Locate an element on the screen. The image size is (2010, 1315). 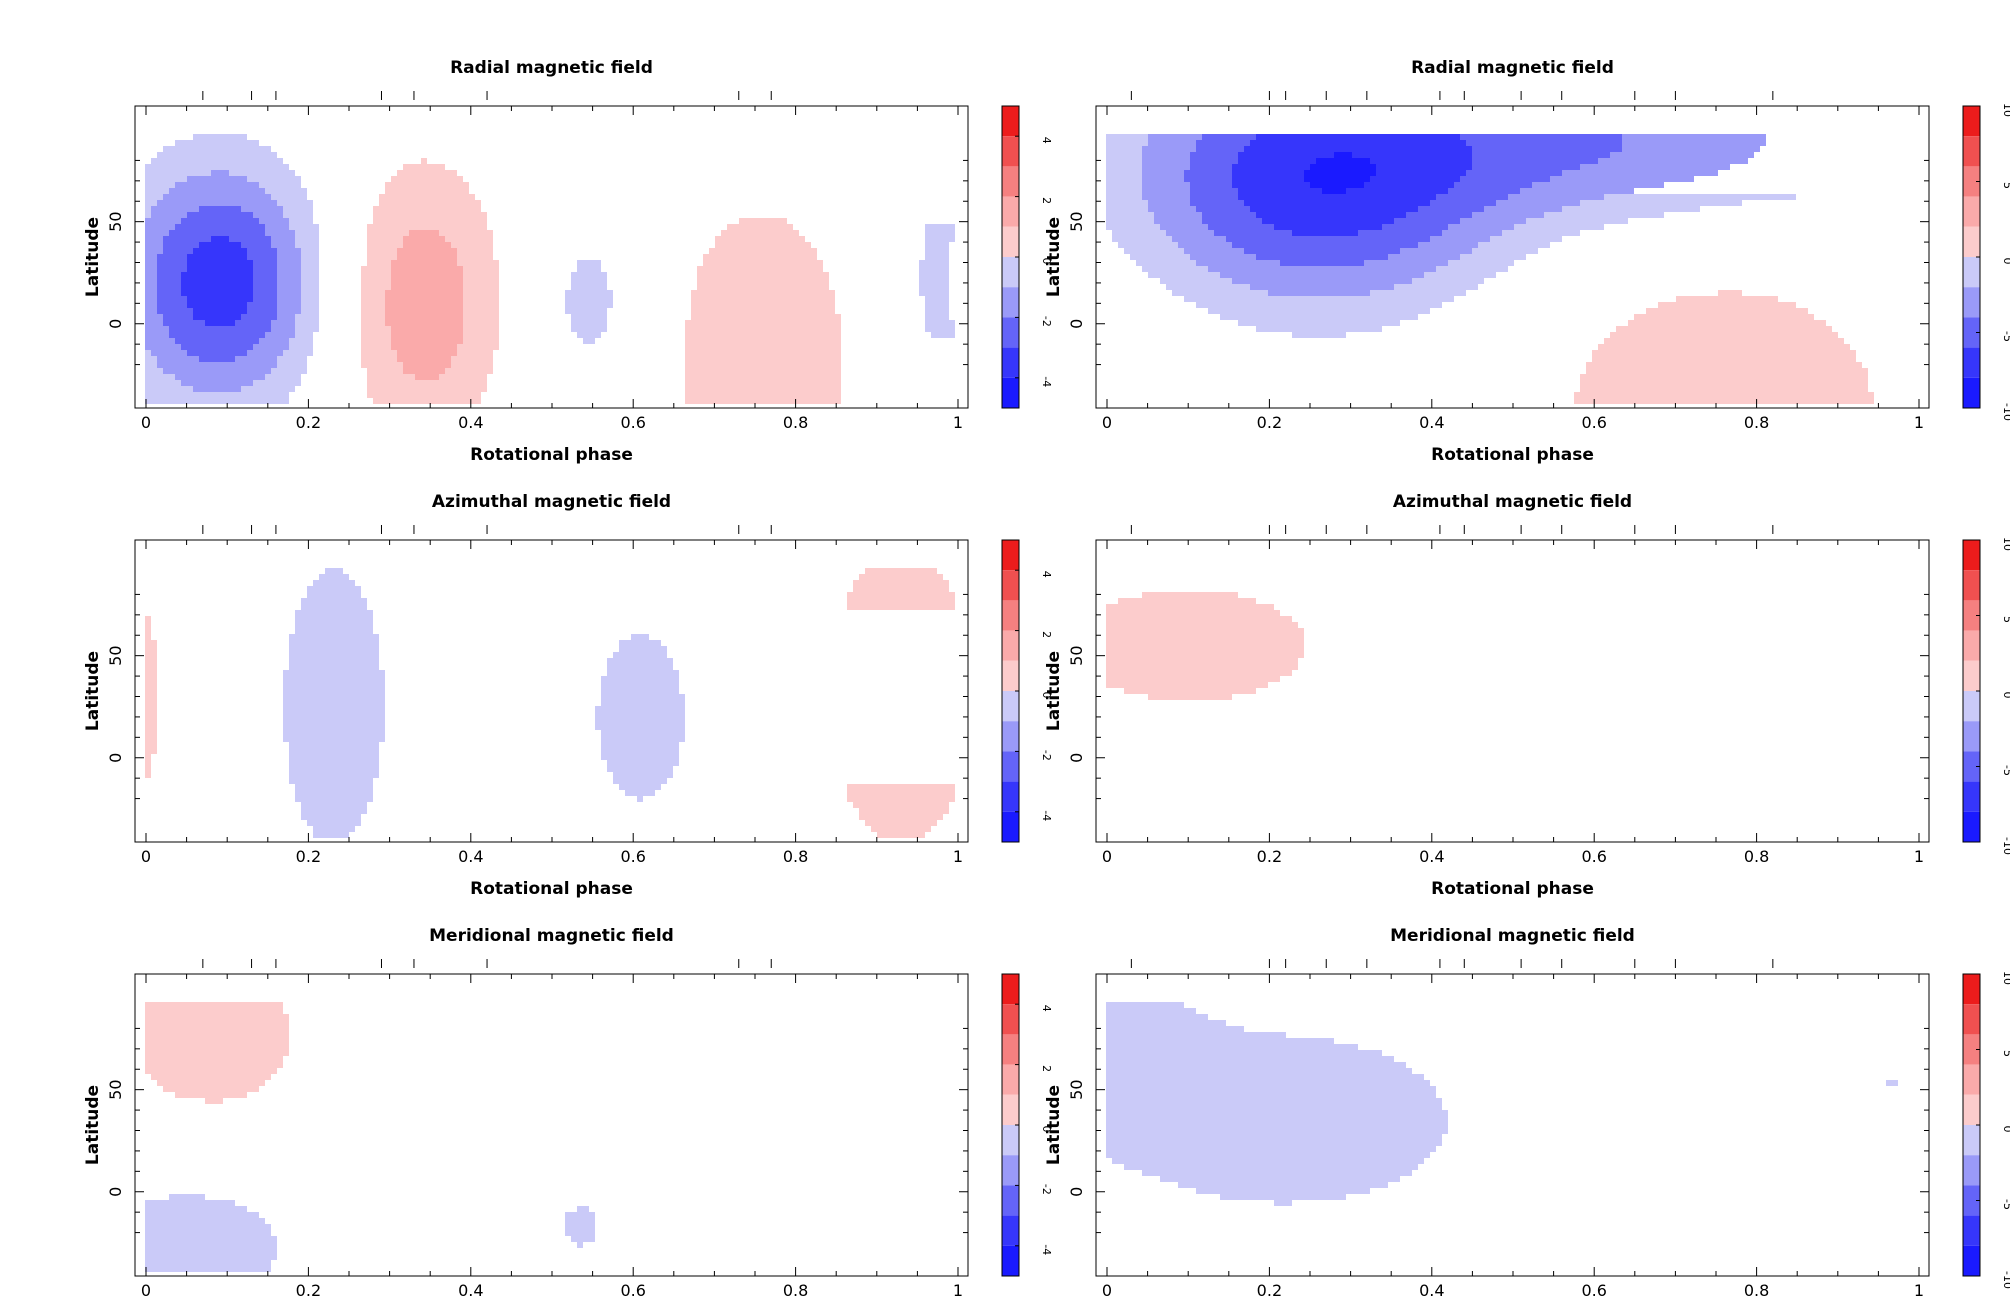
colorbar-tick-label: -4 is located at coordinates (1046, 815).